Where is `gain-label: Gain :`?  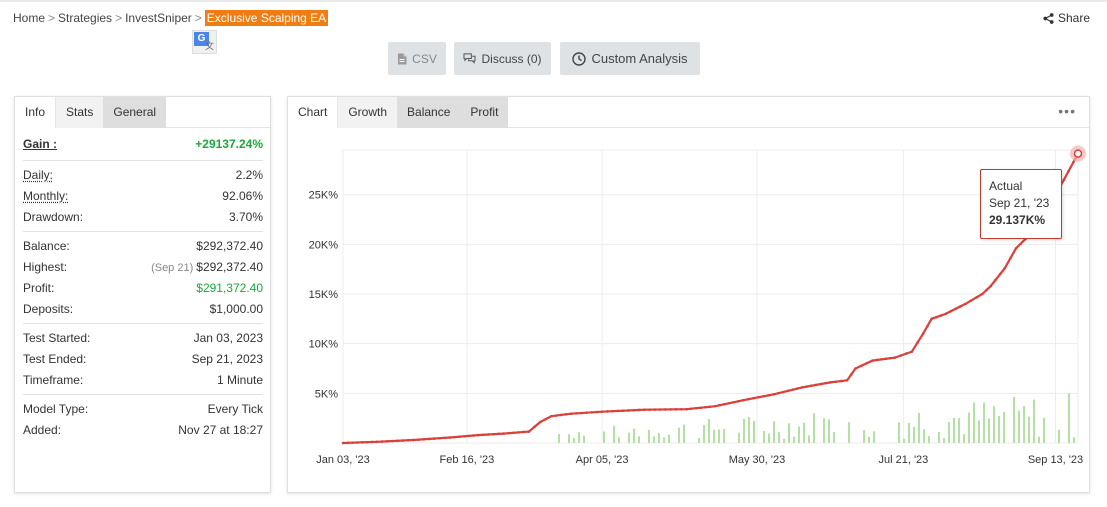 gain-label: Gain : is located at coordinates (40, 144).